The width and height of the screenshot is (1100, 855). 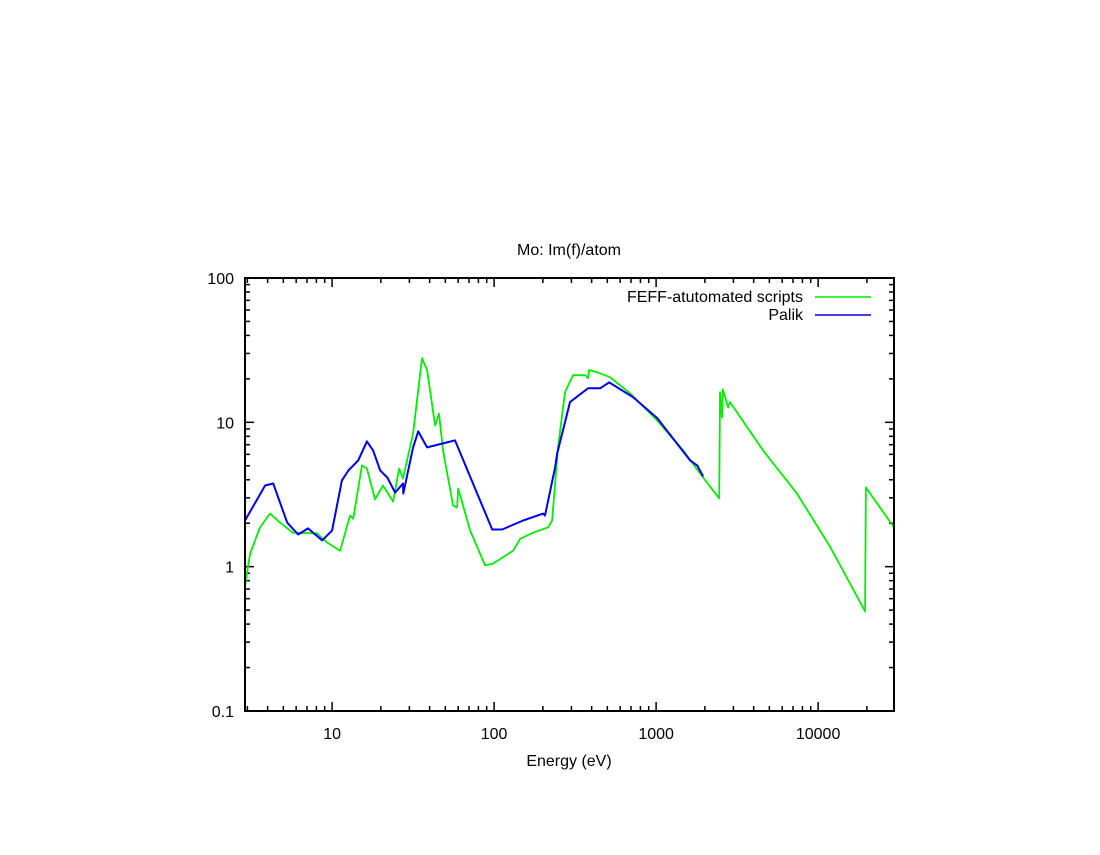 What do you see at coordinates (715, 297) in the screenshot?
I see `legend-label-feff: FEFF-atutomated scripts` at bounding box center [715, 297].